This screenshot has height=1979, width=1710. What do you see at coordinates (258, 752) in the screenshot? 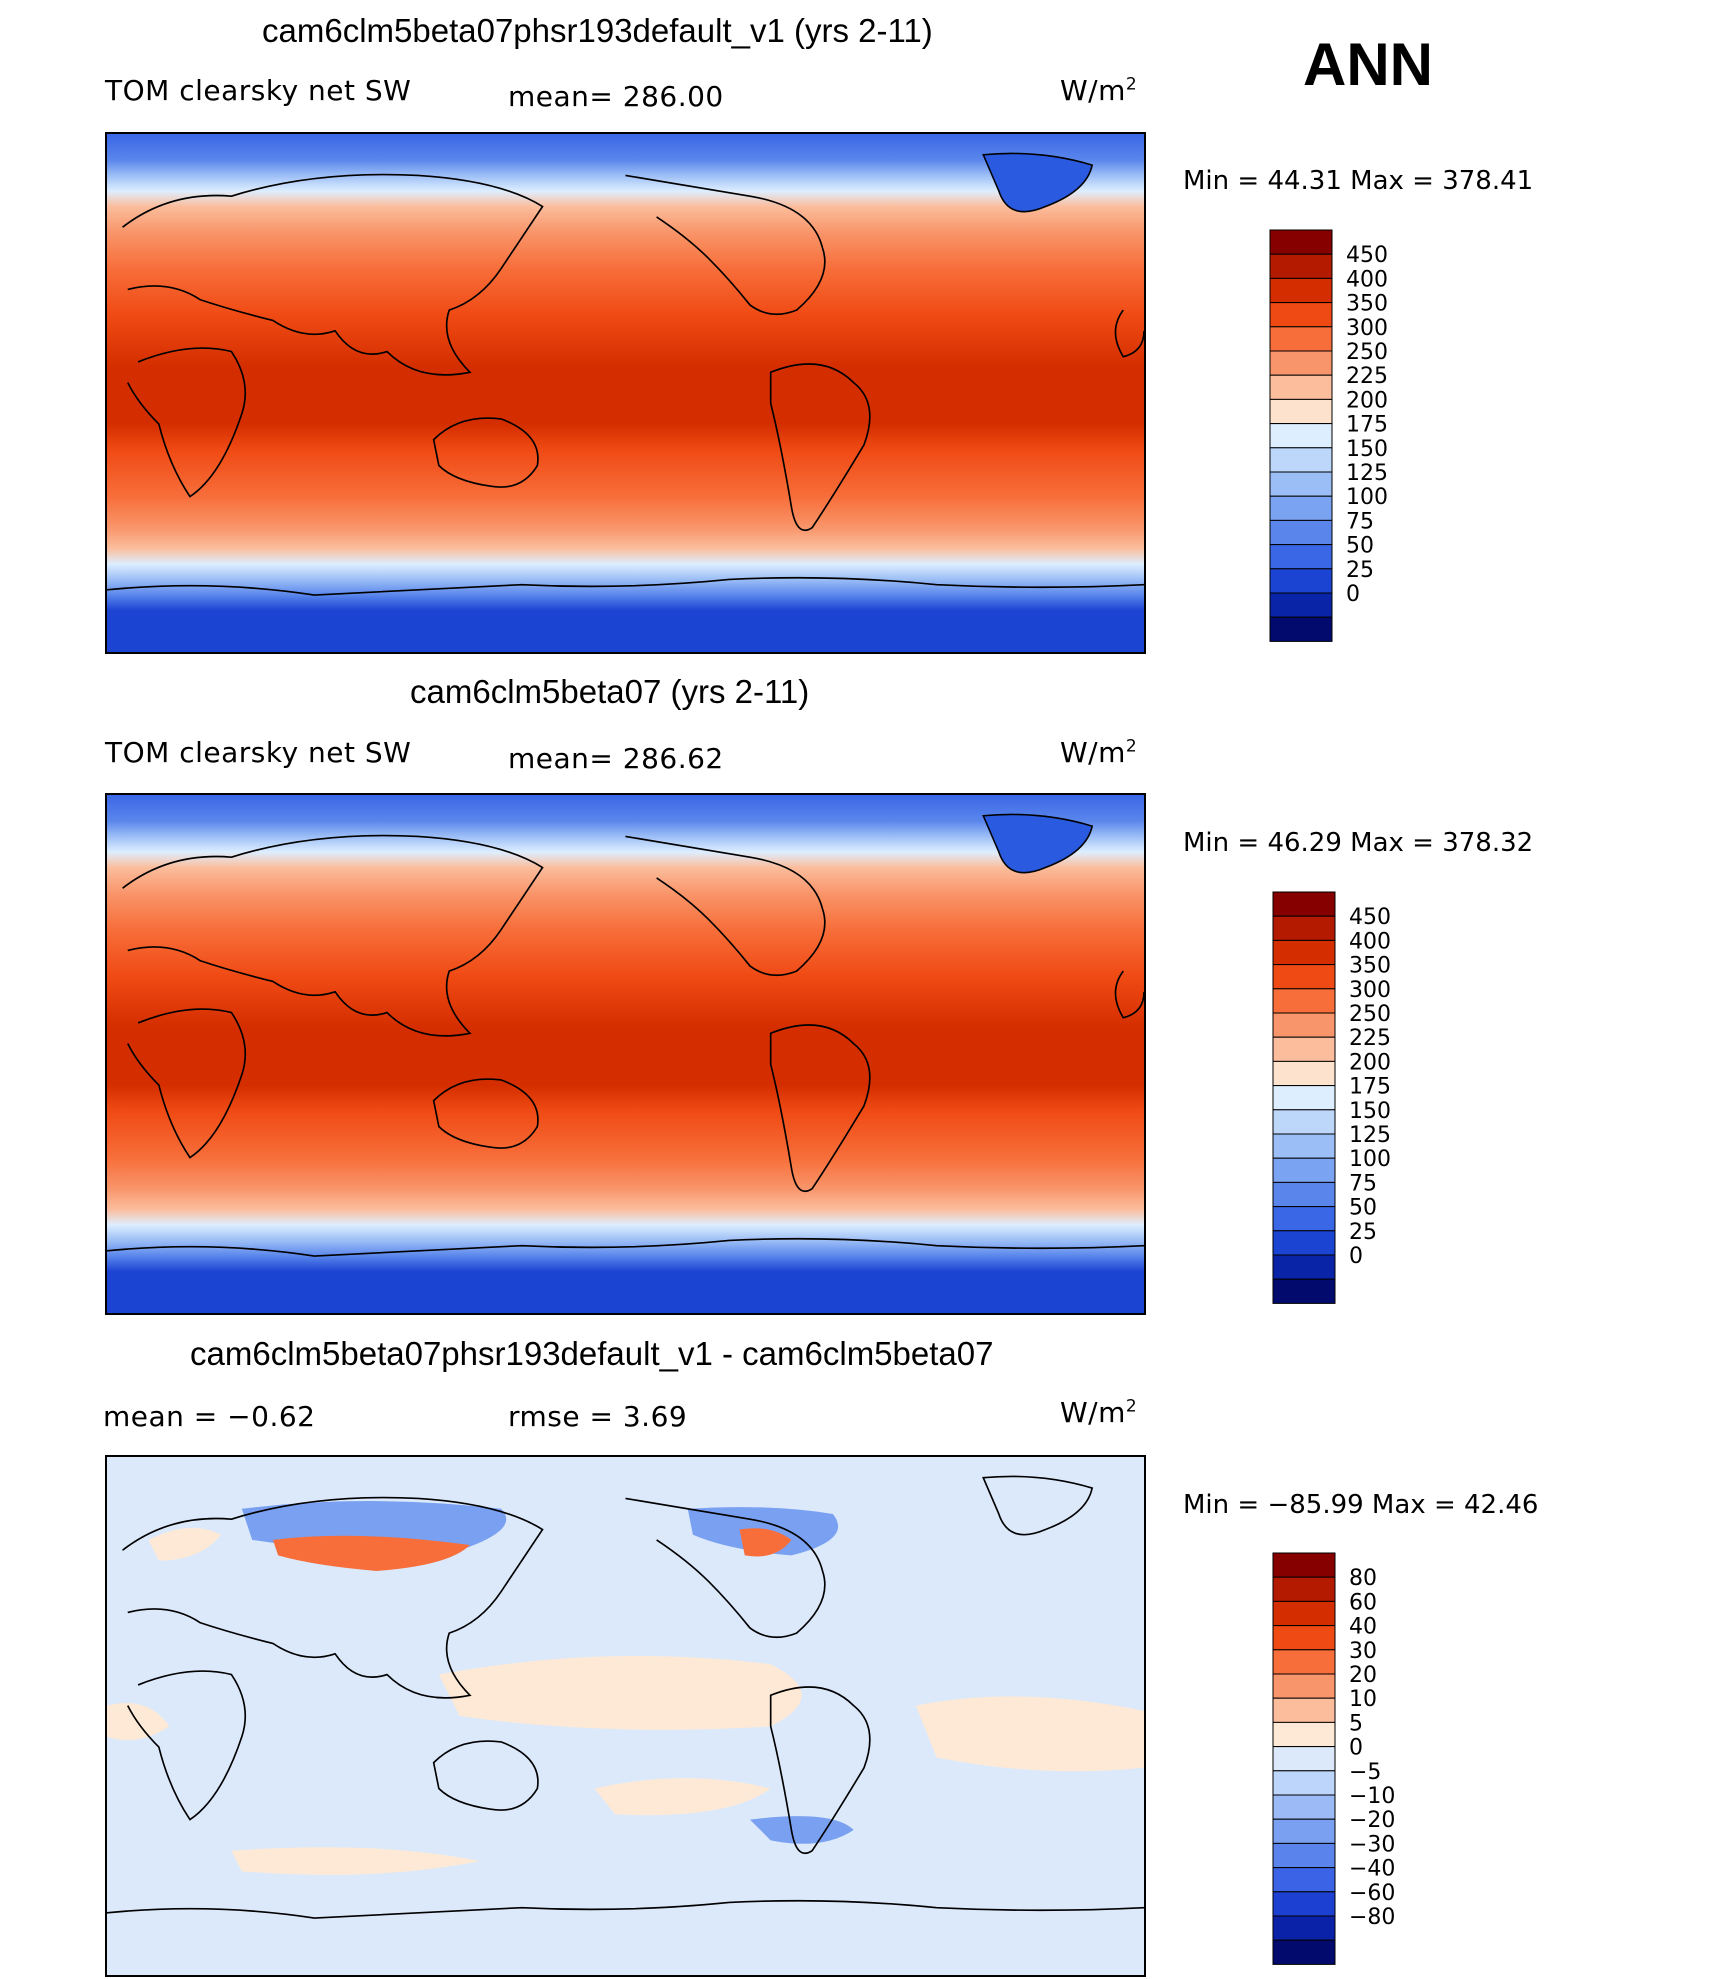
I see `panel2-variable-label: TOM clearsky net SW` at bounding box center [258, 752].